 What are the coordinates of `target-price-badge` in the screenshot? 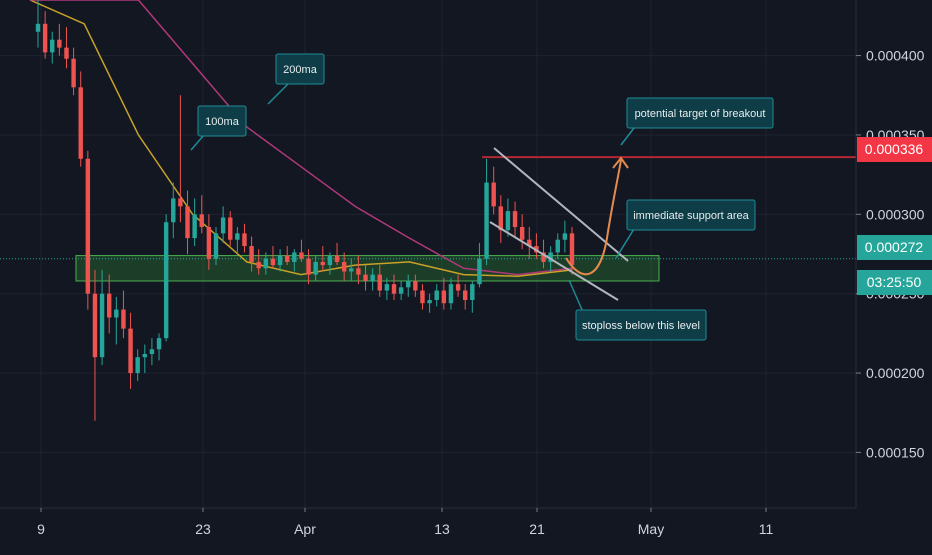 It's located at (894, 149).